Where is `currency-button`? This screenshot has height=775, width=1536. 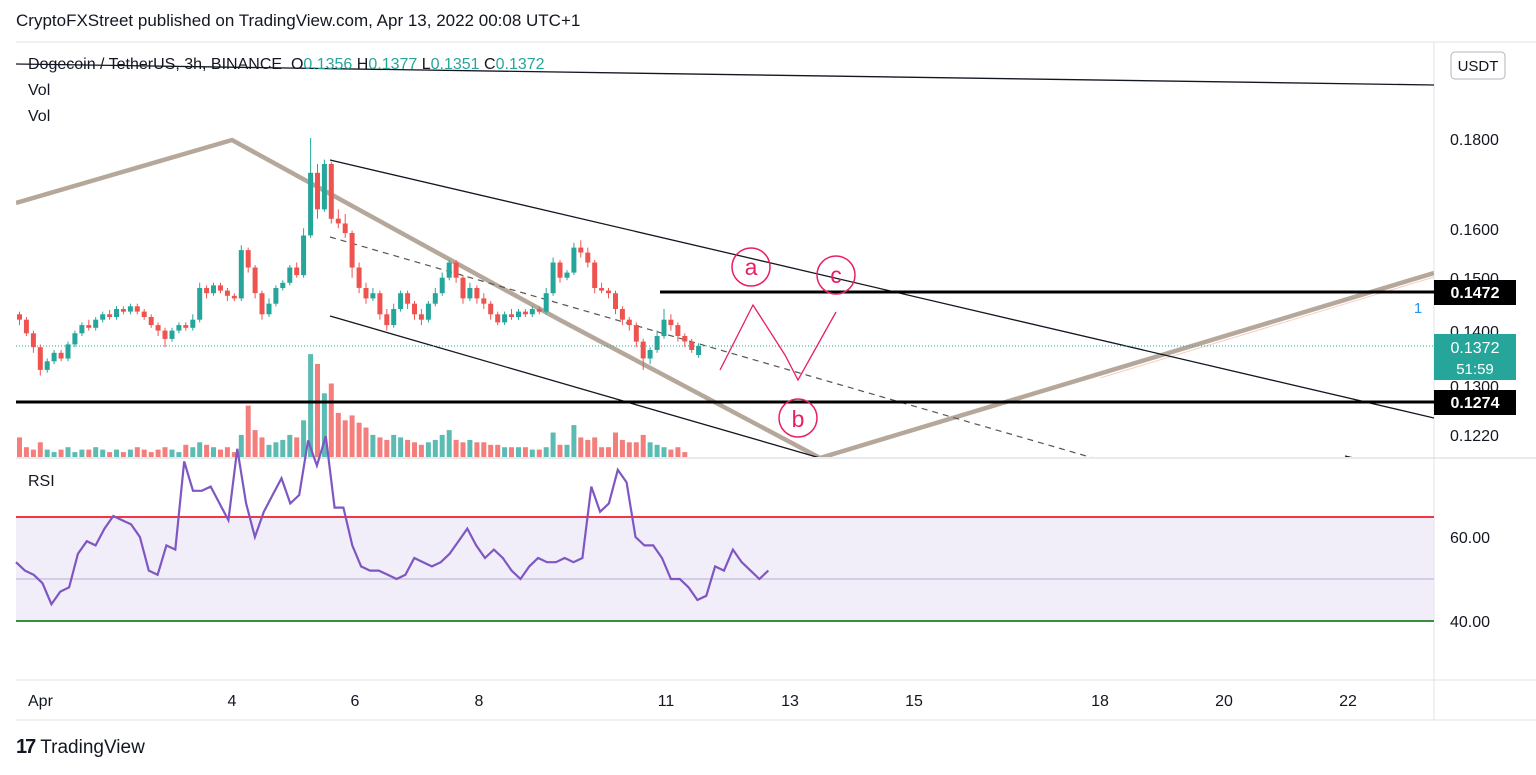 currency-button is located at coordinates (1478, 65).